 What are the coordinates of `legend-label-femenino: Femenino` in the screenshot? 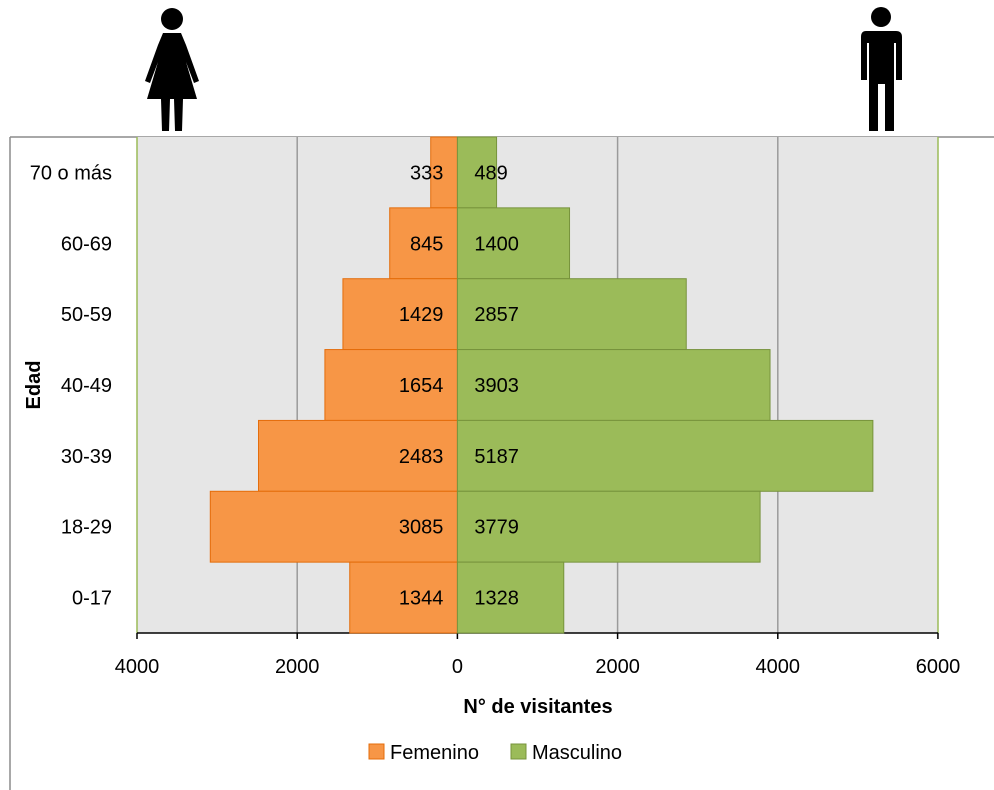 It's located at (434, 753).